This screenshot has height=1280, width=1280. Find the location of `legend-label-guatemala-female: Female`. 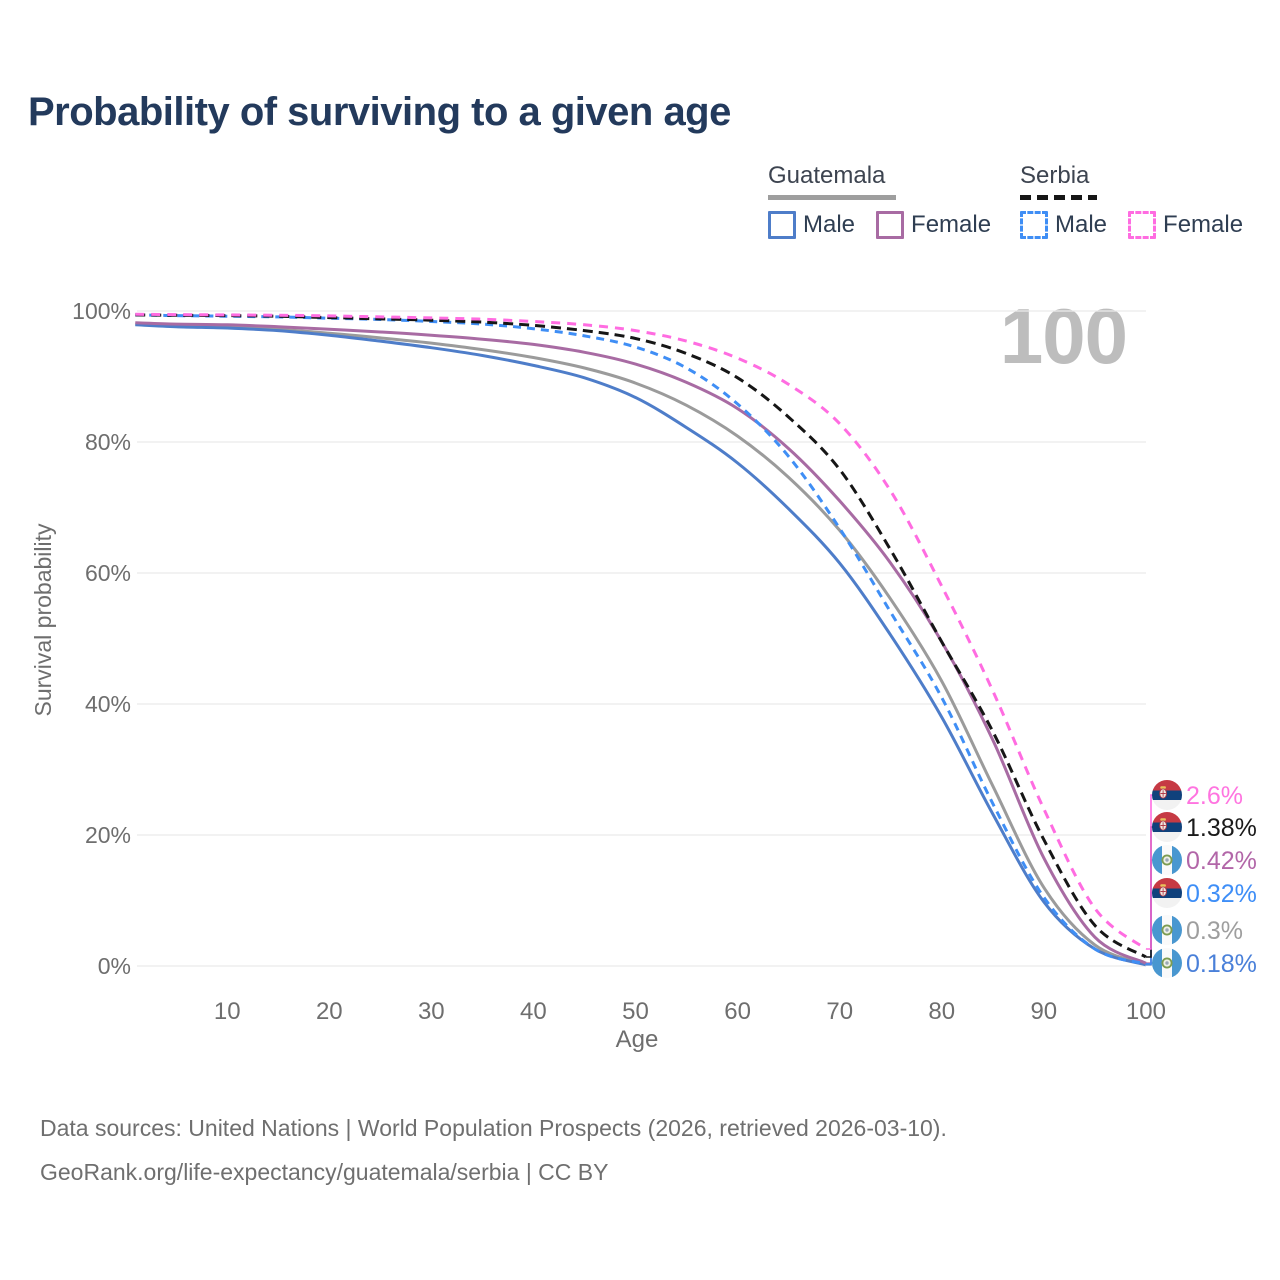

legend-label-guatemala-female: Female is located at coordinates (951, 224).